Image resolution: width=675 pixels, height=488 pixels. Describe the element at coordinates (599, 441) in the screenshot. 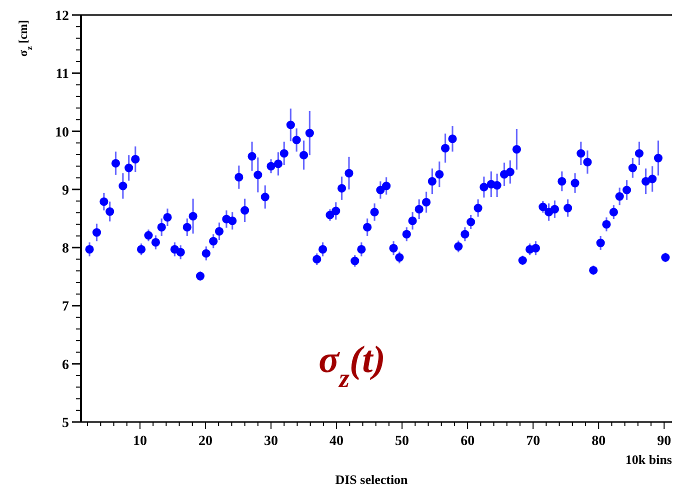

I see `x-tick-label: 80` at that location.